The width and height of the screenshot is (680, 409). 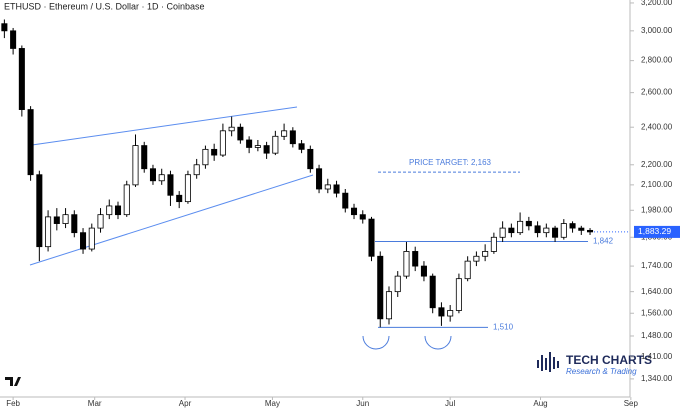 I want to click on tv-icon, so click(x=13, y=381).